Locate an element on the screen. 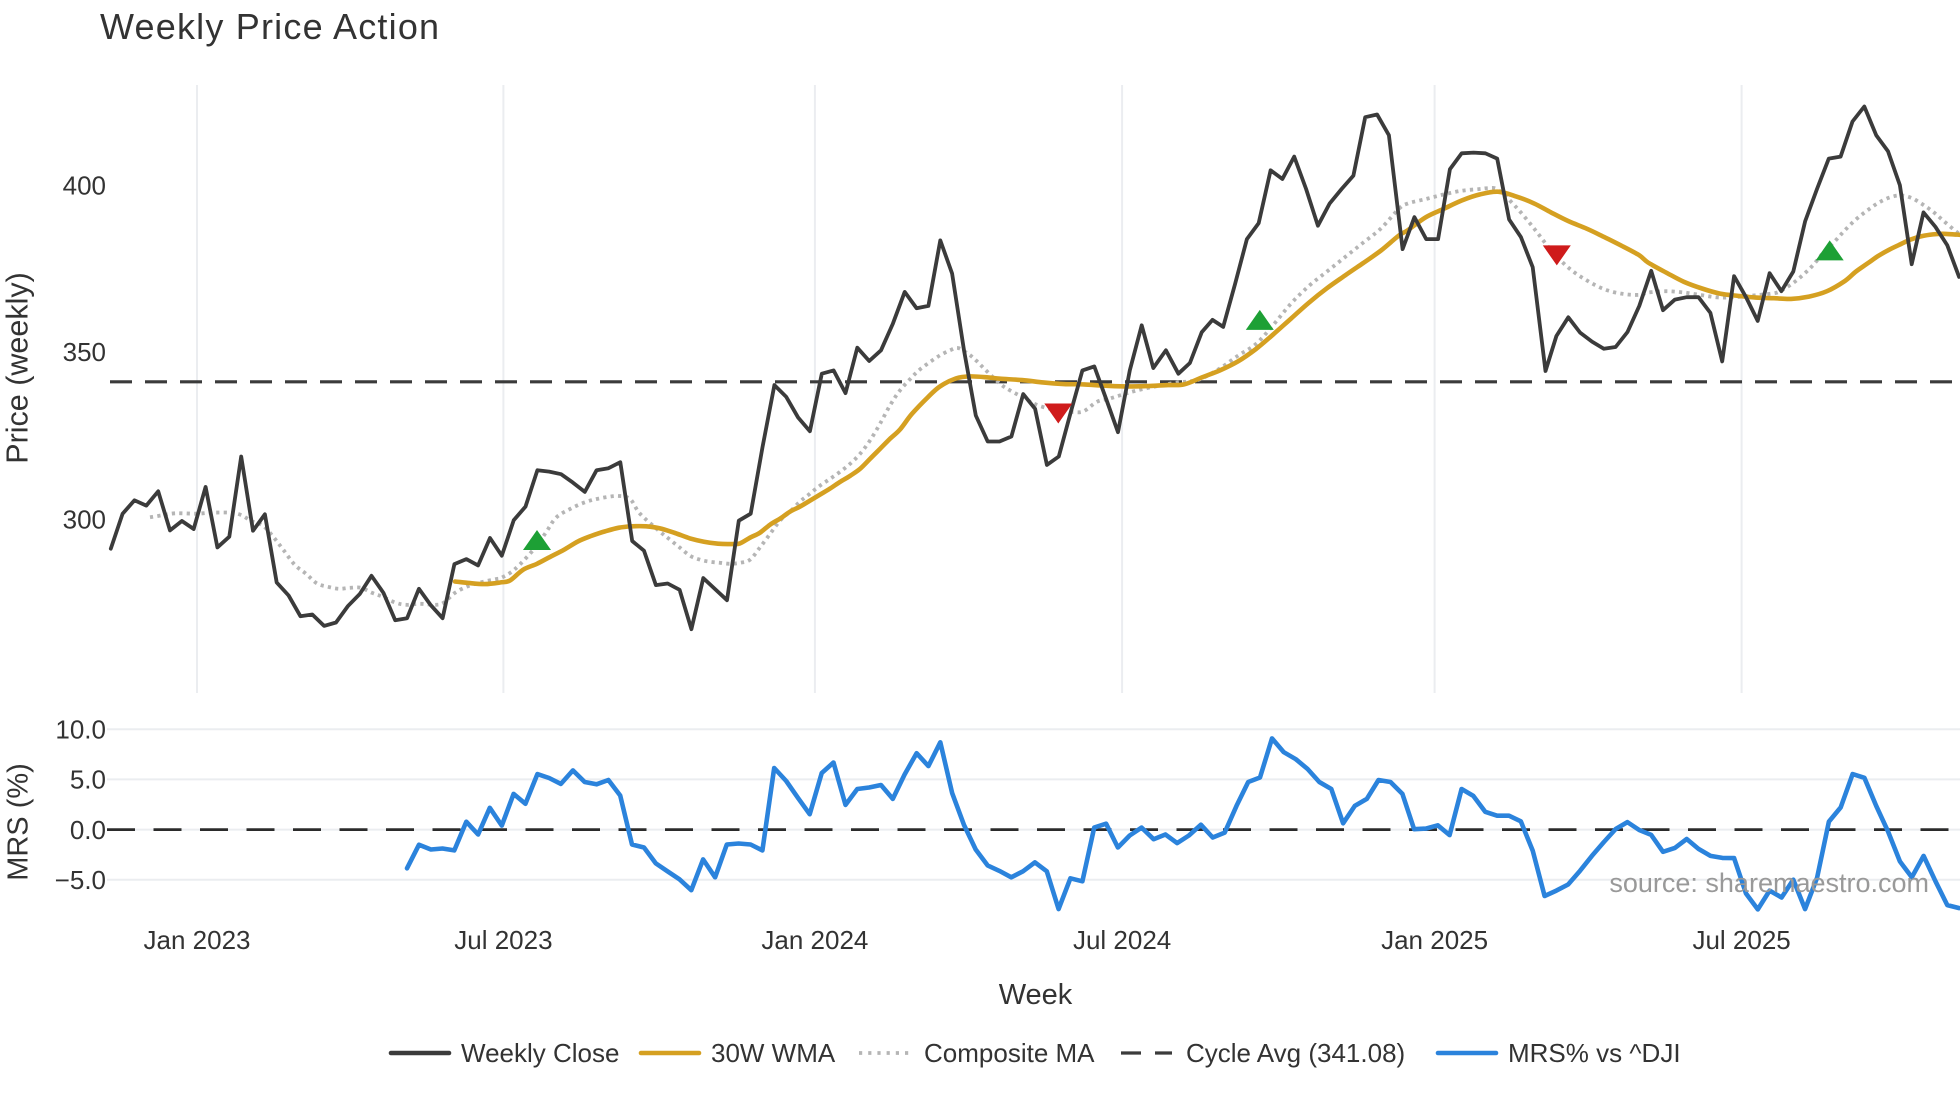 Image resolution: width=1960 pixels, height=1102 pixels. svg-text: 400 is located at coordinates (84, 186).